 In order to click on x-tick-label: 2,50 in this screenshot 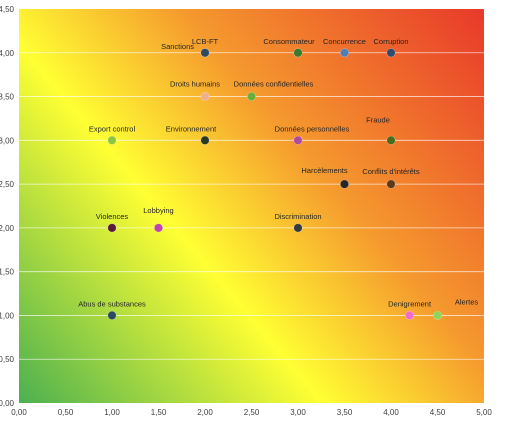, I will do `click(252, 412)`.